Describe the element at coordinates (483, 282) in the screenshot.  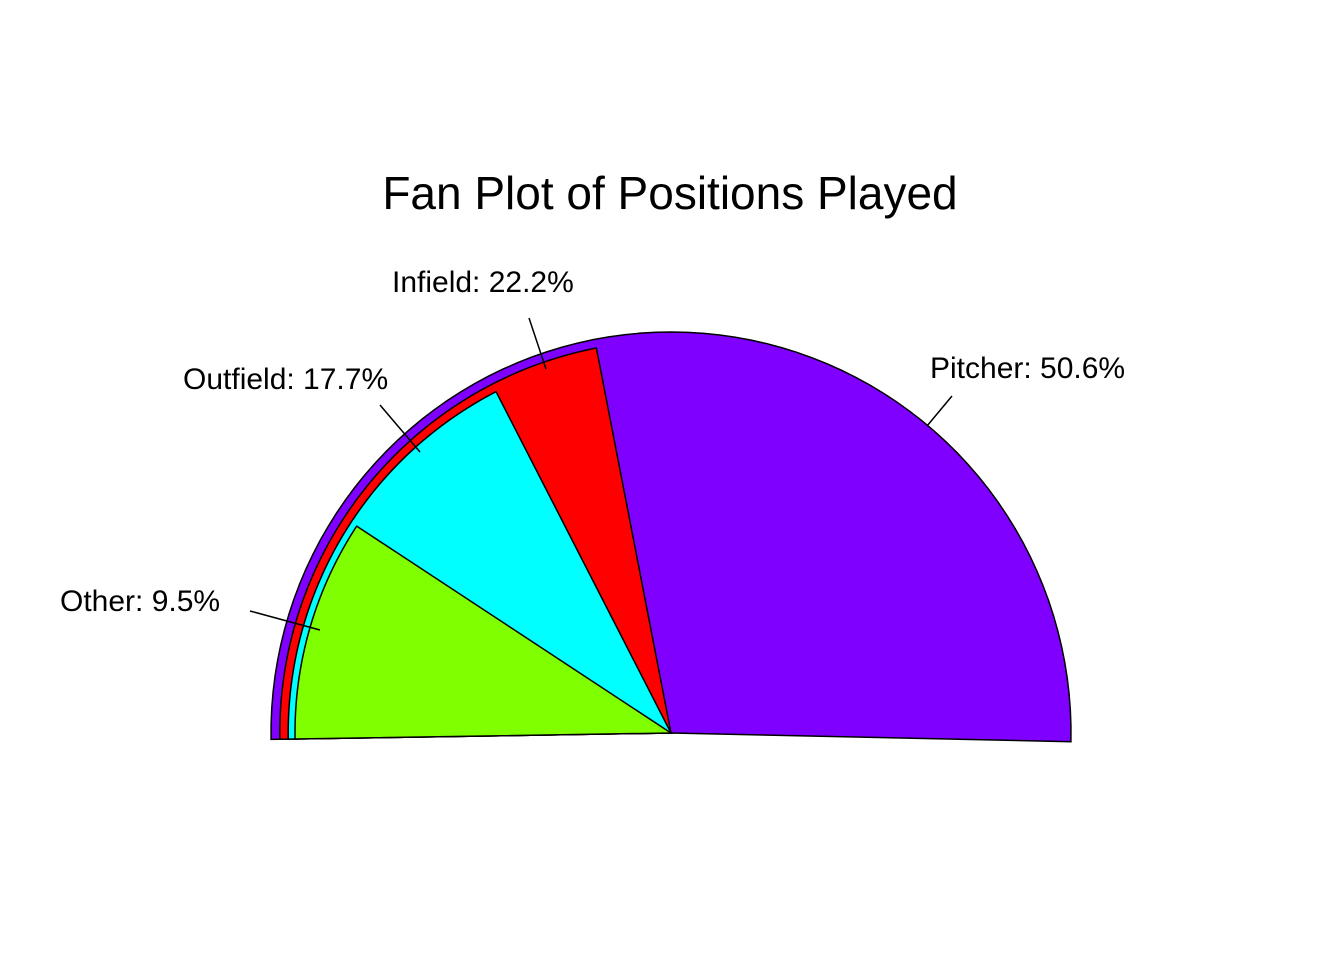
I see `slice-label-infield: Infield: 22.2%` at that location.